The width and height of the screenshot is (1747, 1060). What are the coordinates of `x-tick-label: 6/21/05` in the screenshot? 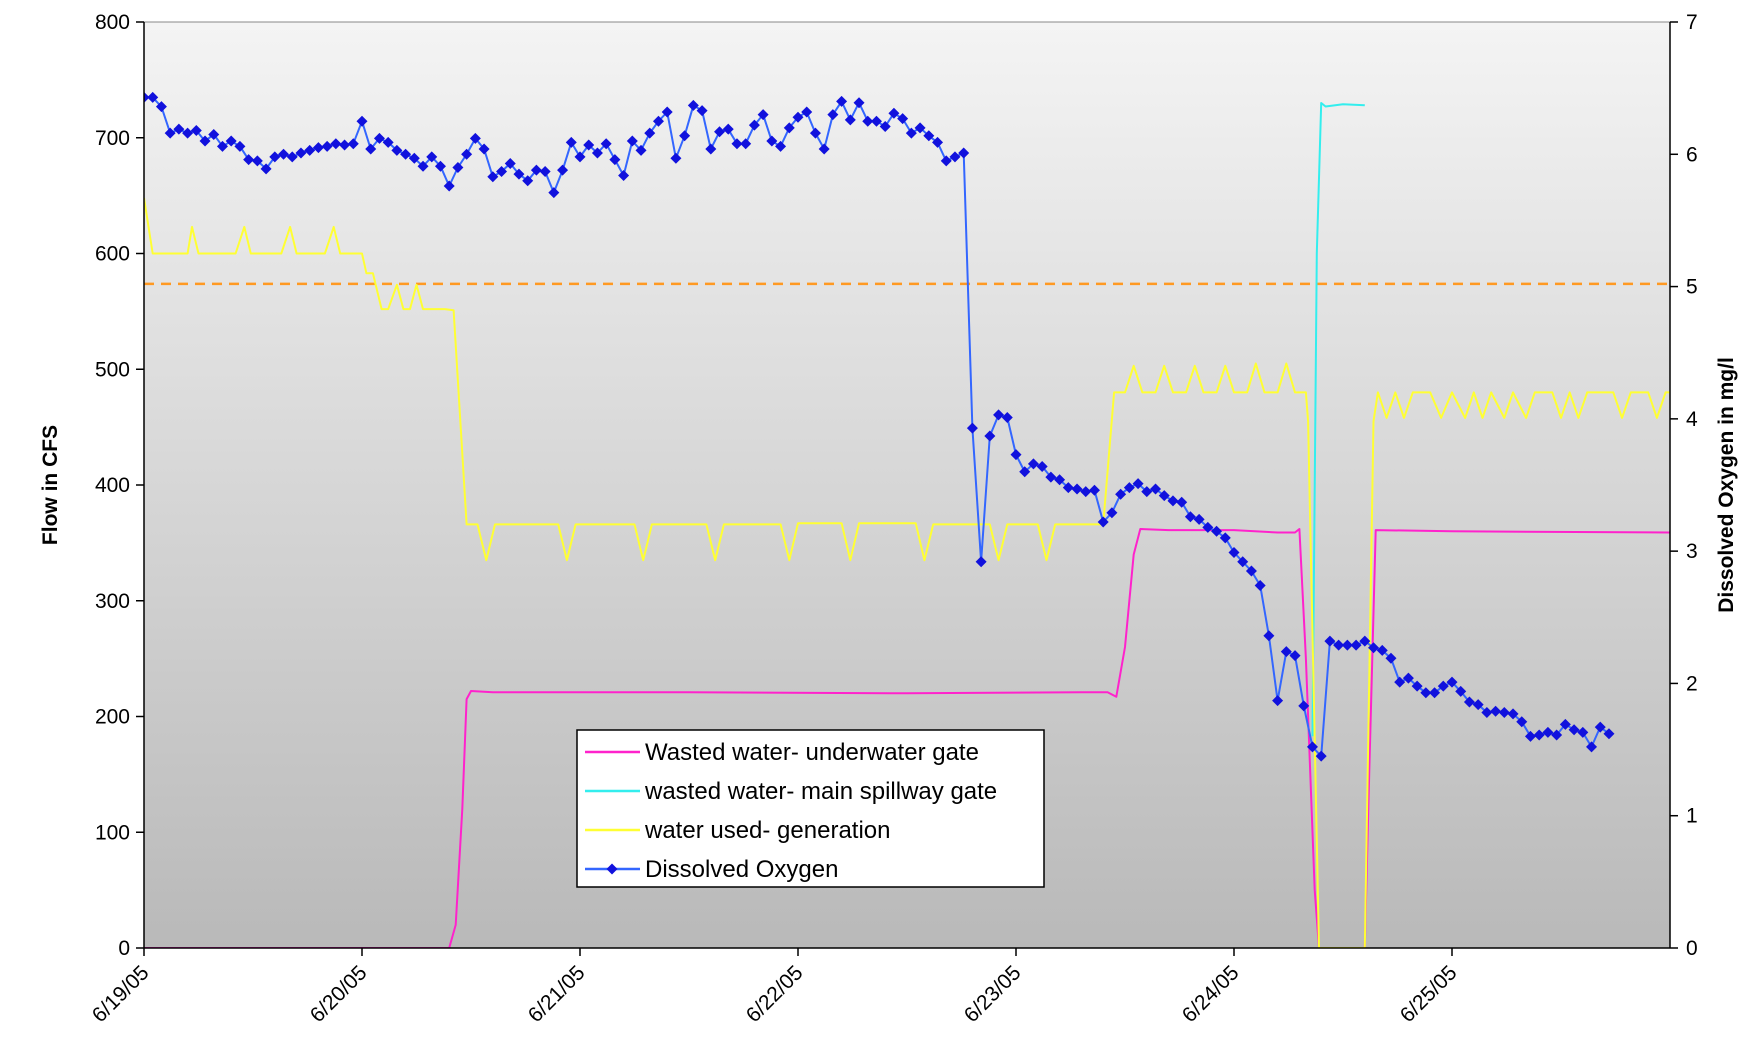 It's located at (557, 994).